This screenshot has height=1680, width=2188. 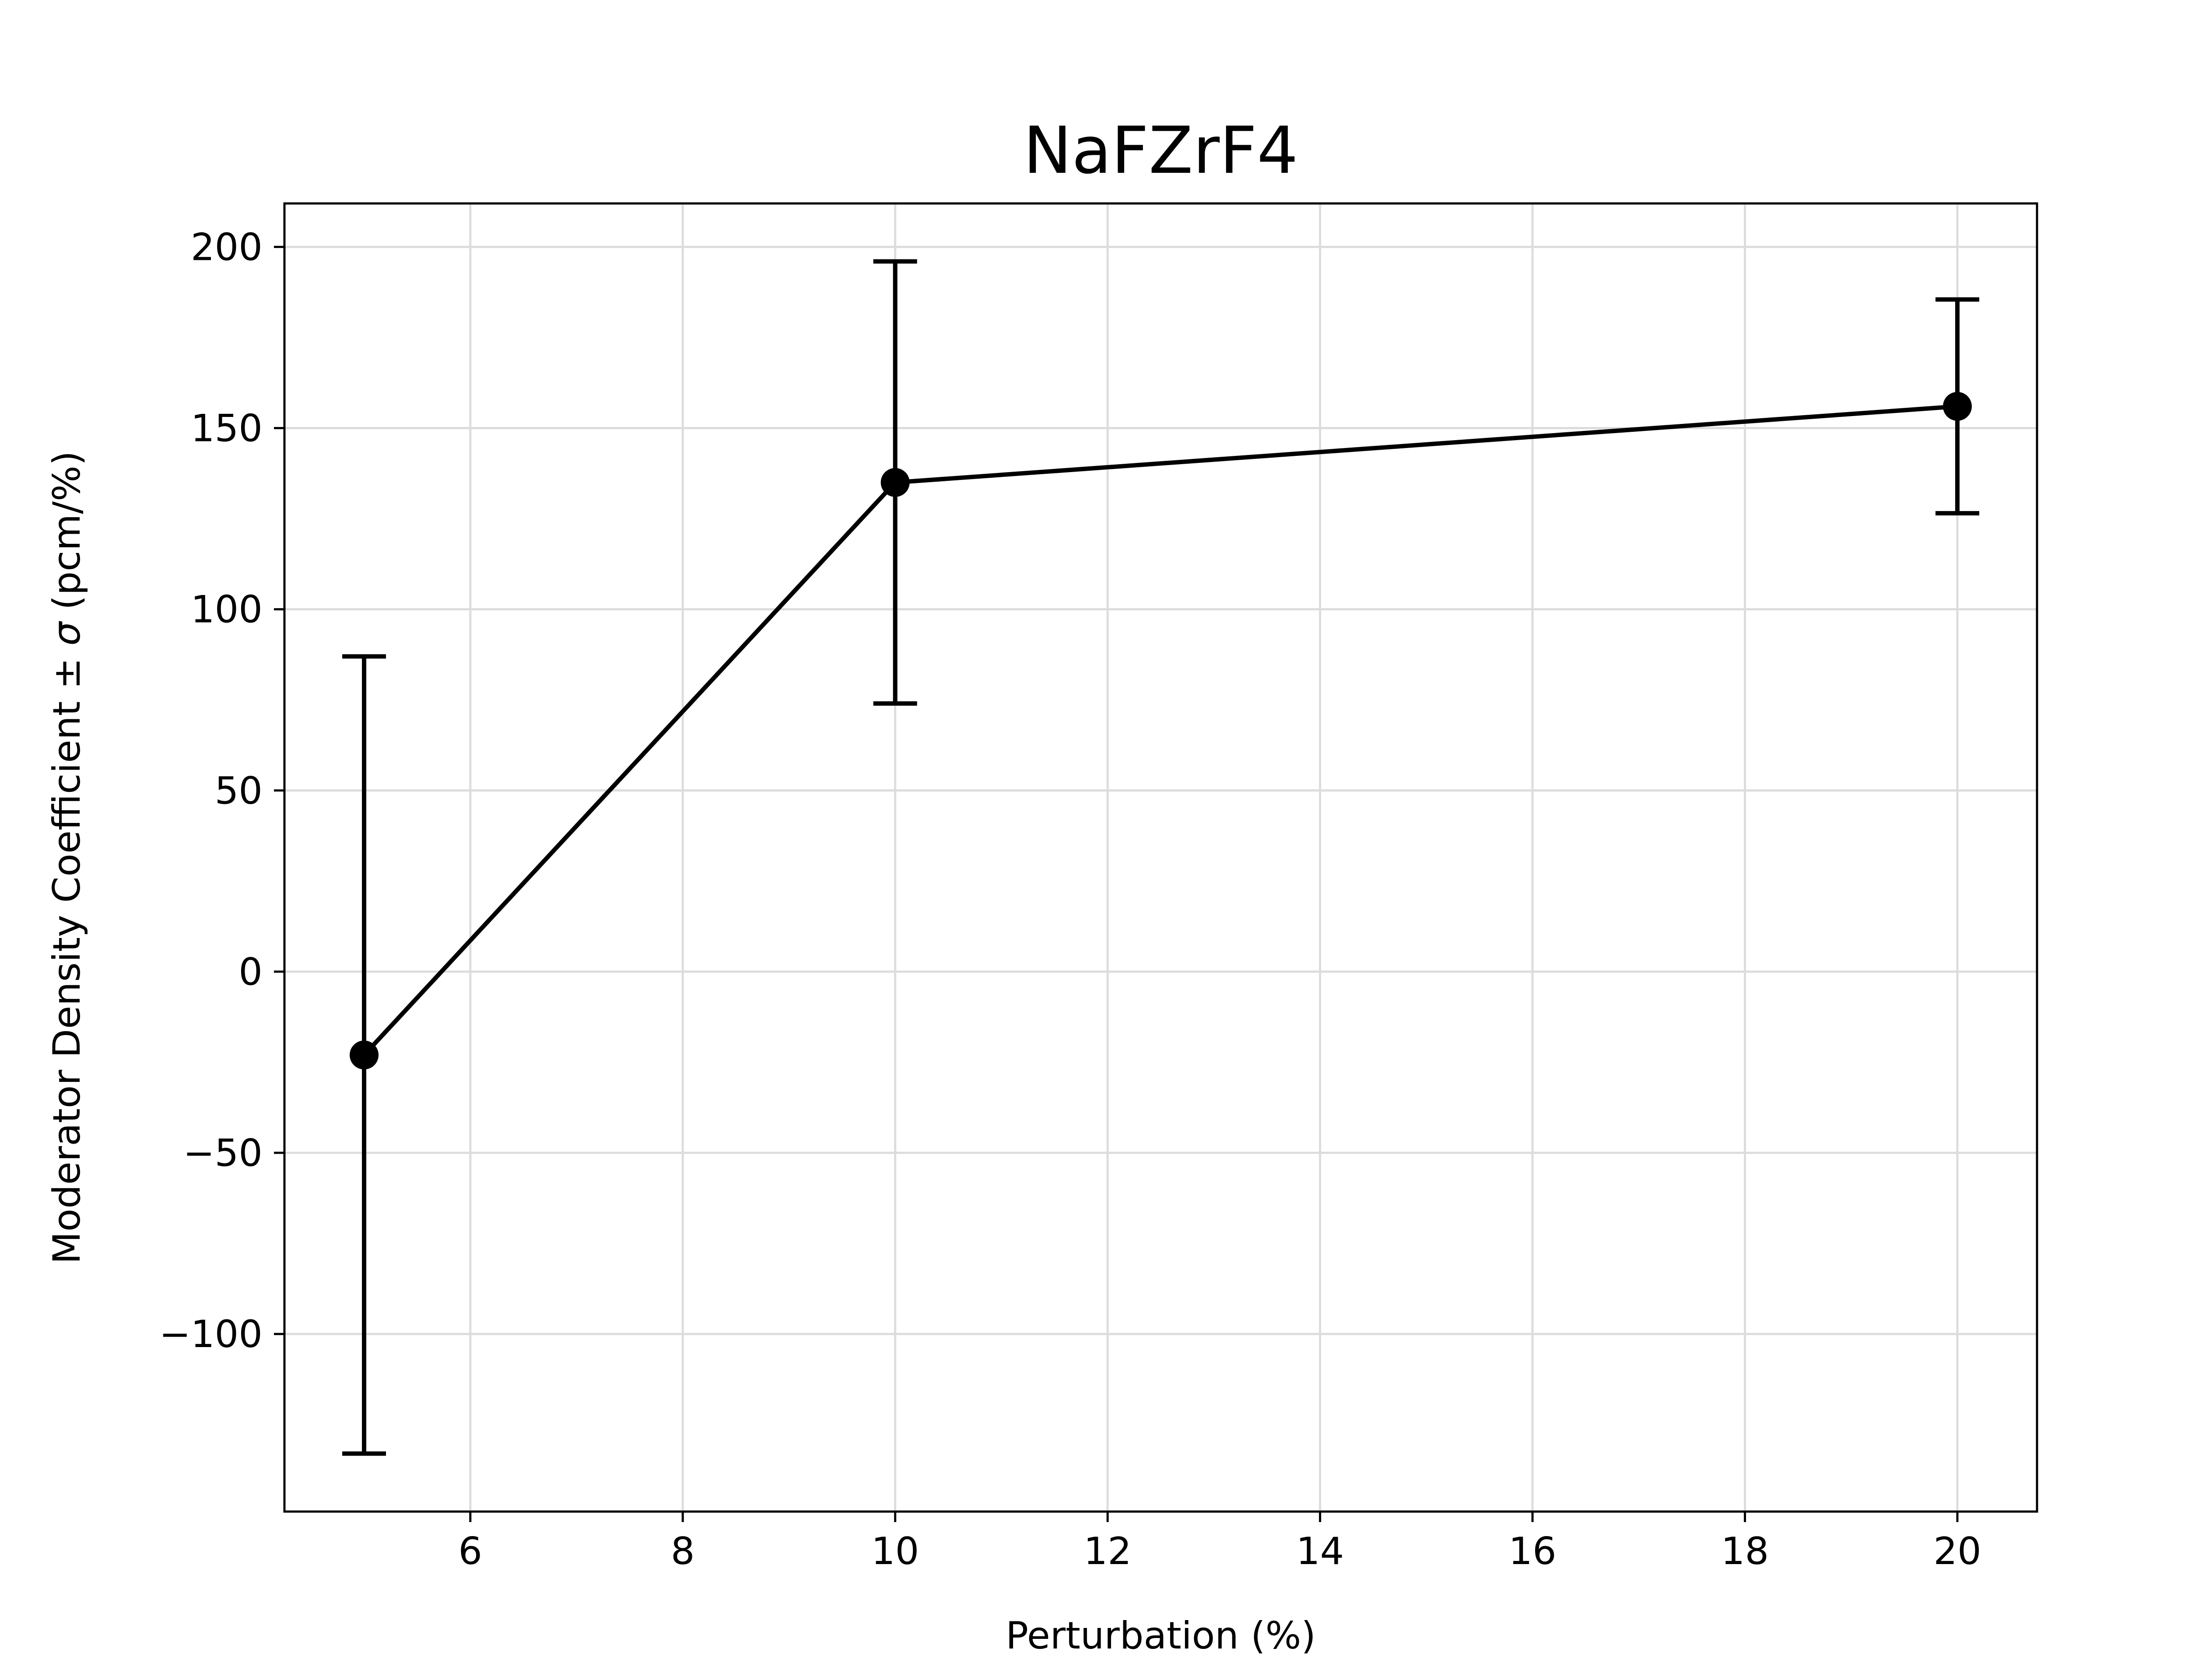 I want to click on x-tick-label: 18, so click(x=1745, y=1551).